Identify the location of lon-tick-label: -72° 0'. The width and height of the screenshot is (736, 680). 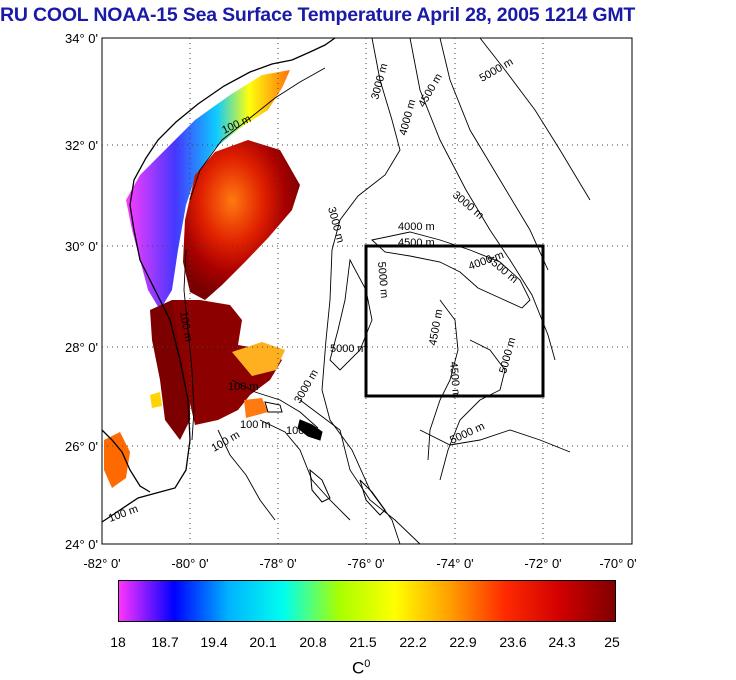
(542, 563).